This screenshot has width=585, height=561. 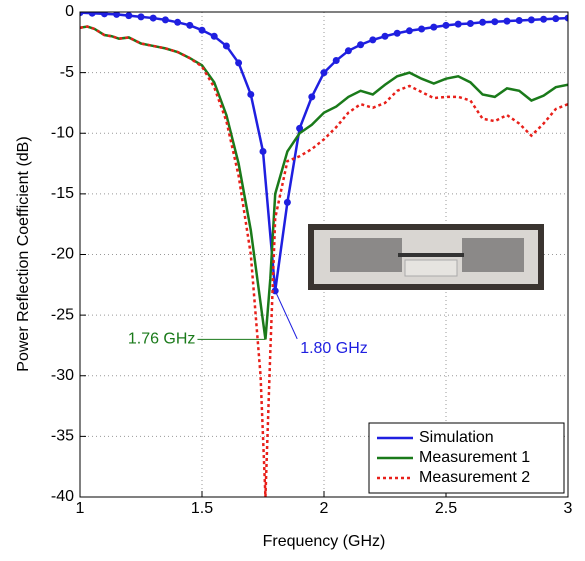 I want to click on y-tick-label: -5, so click(x=67, y=72).